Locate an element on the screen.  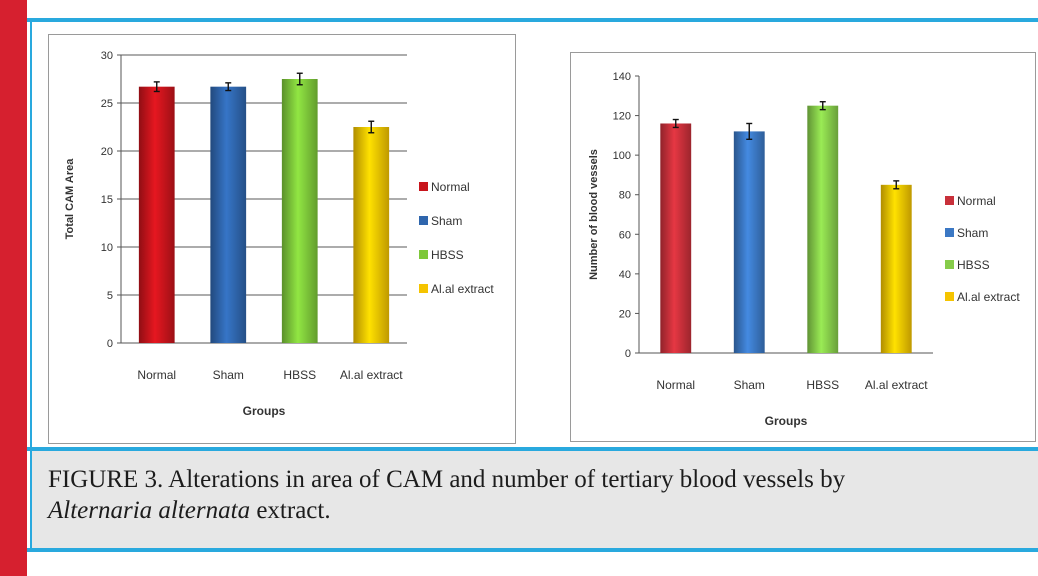
caption-suffix: extract. is located at coordinates (290, 510).